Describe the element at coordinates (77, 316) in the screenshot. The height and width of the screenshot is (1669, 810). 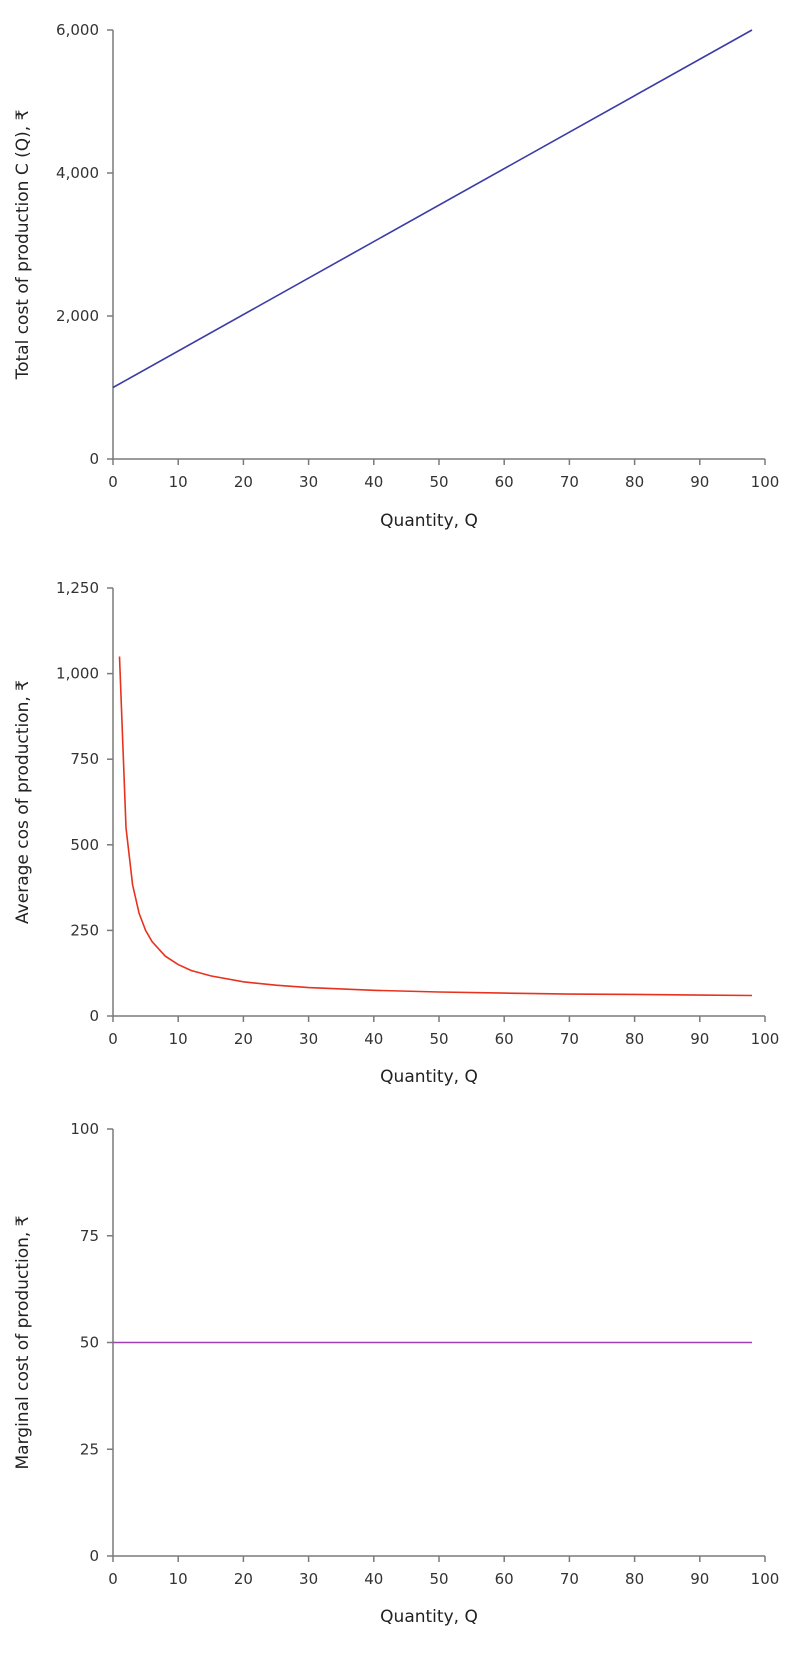
I see `y-tick-label: 2,000` at that location.